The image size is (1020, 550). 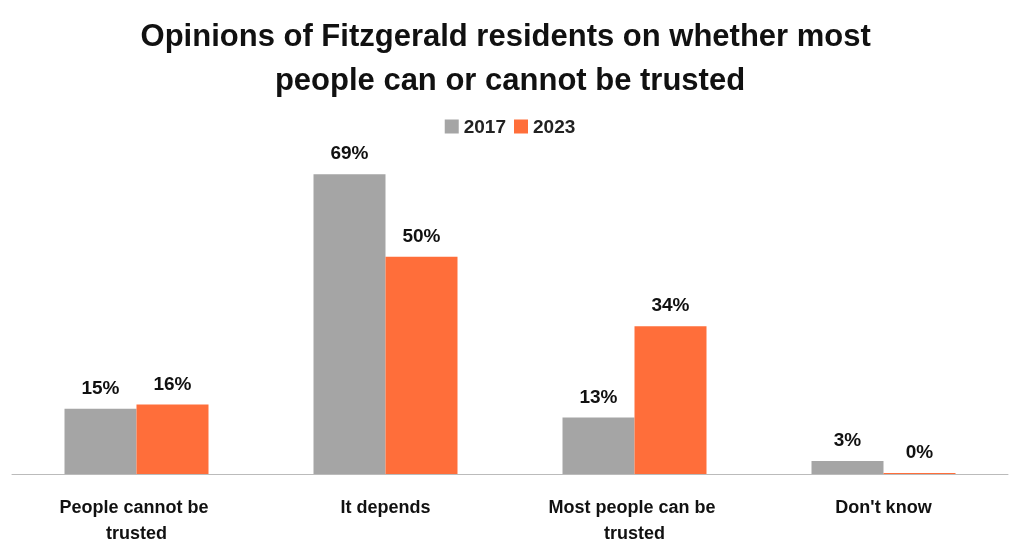 I want to click on x-tick-label: It depends, so click(x=385, y=507).